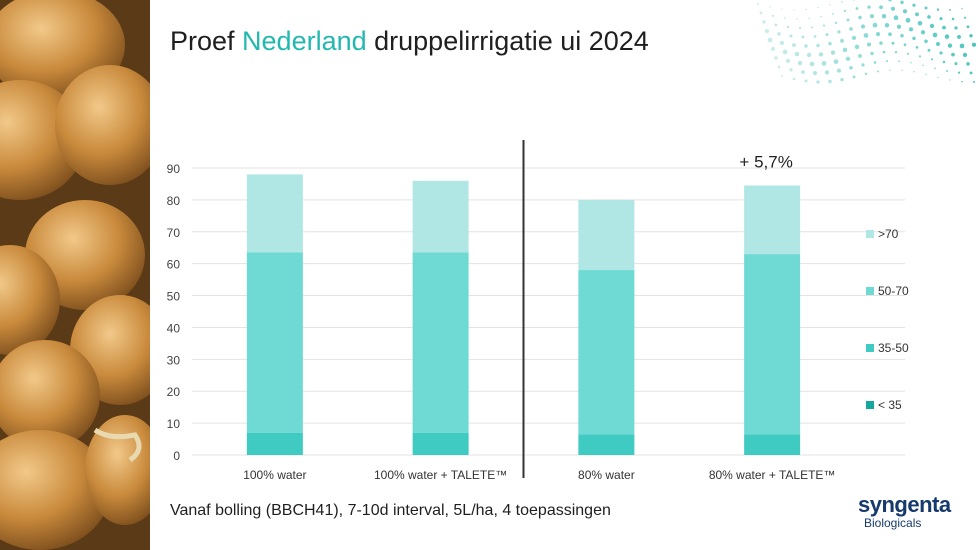  Describe the element at coordinates (206, 41) in the screenshot. I see `title-prefix: Proef` at that location.